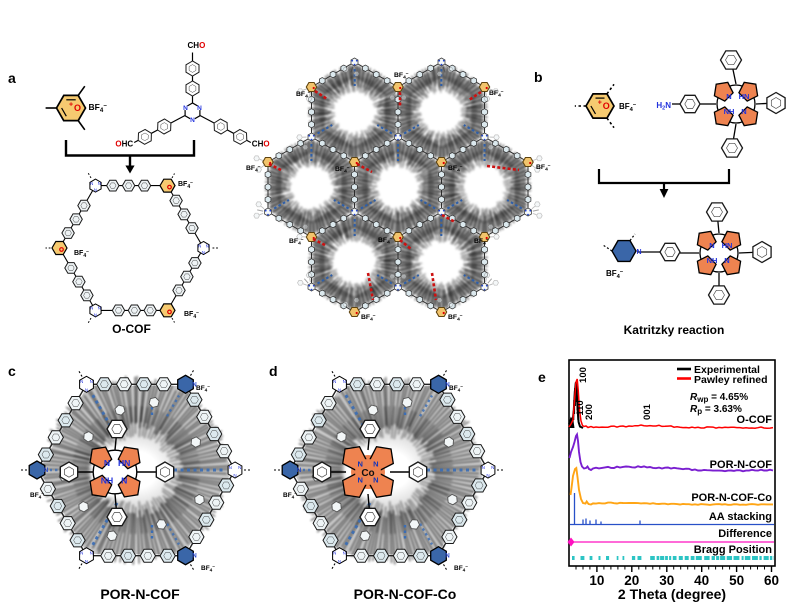  Describe the element at coordinates (12, 371) in the screenshot. I see `svg-text: c` at that location.